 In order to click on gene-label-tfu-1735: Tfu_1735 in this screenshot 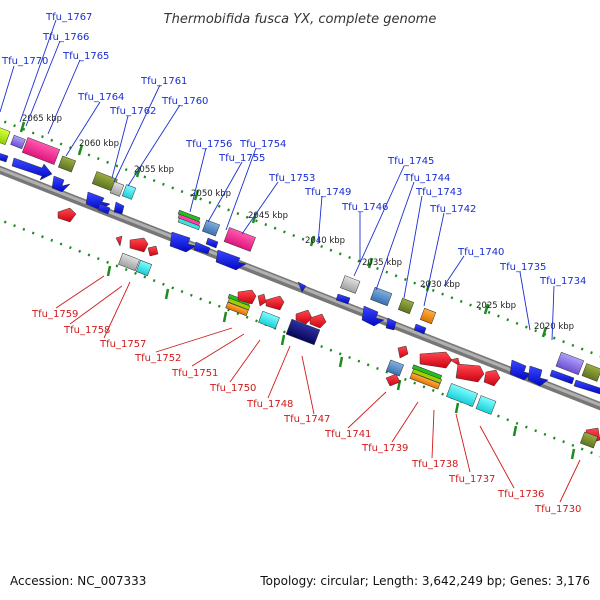, I will do `click(522, 267)`.